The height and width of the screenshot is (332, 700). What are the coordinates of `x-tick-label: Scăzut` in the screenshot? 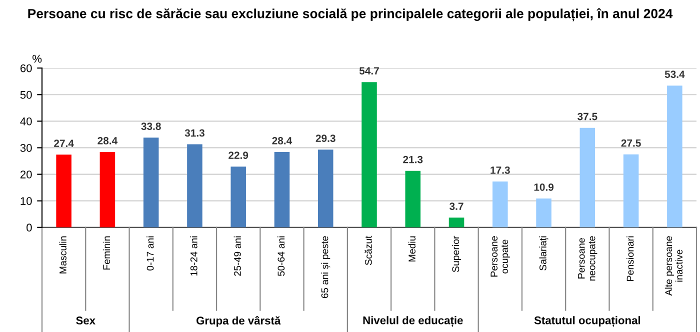 It's located at (368, 251).